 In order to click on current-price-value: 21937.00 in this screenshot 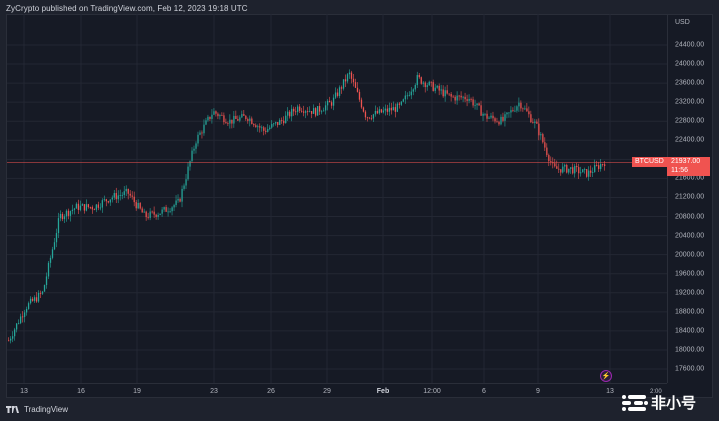, I will do `click(686, 161)`.